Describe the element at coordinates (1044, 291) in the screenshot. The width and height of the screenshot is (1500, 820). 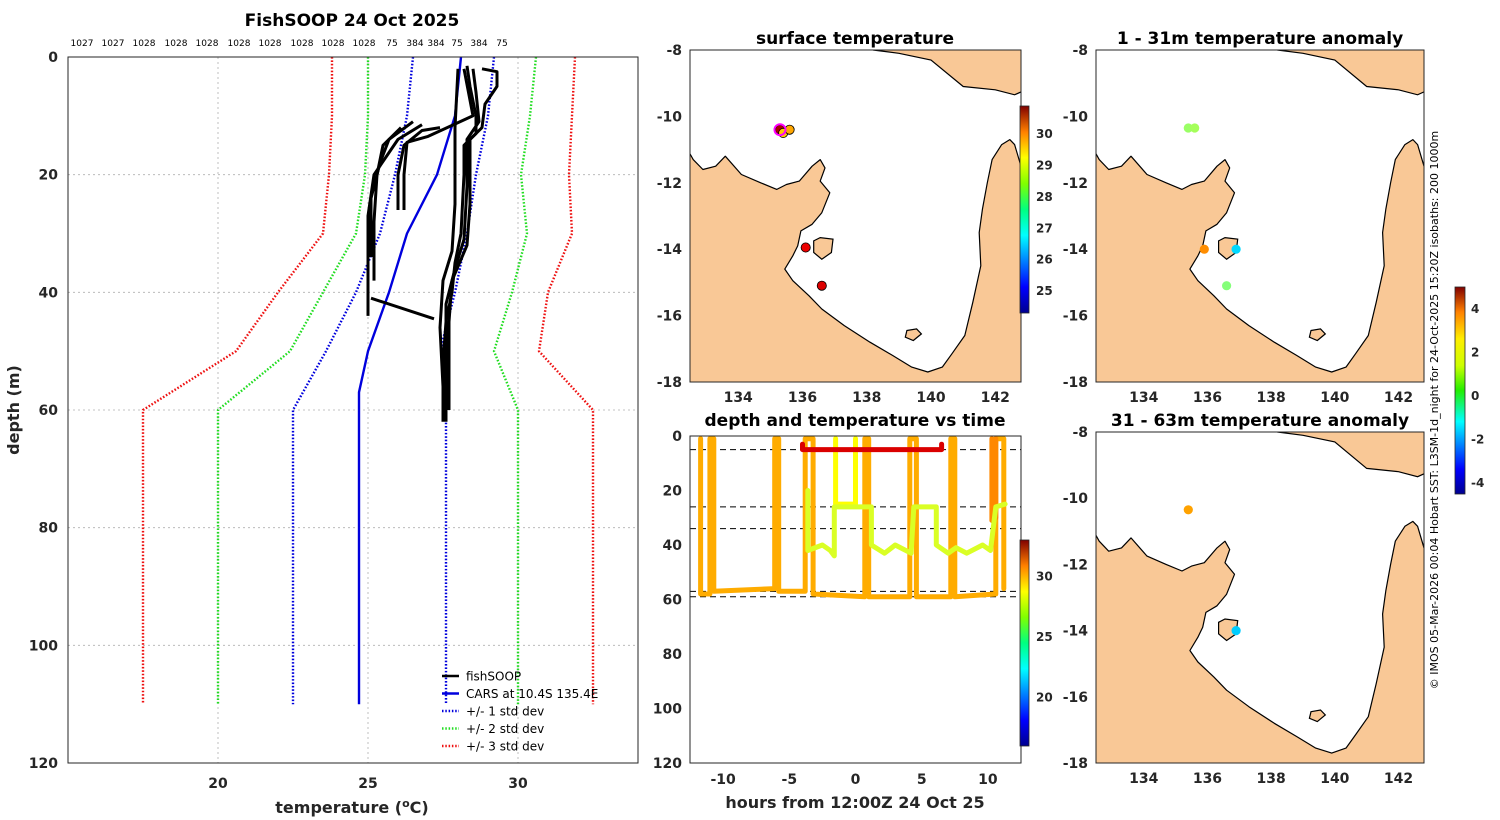
I see `sst-colorbar-tick: 25` at that location.